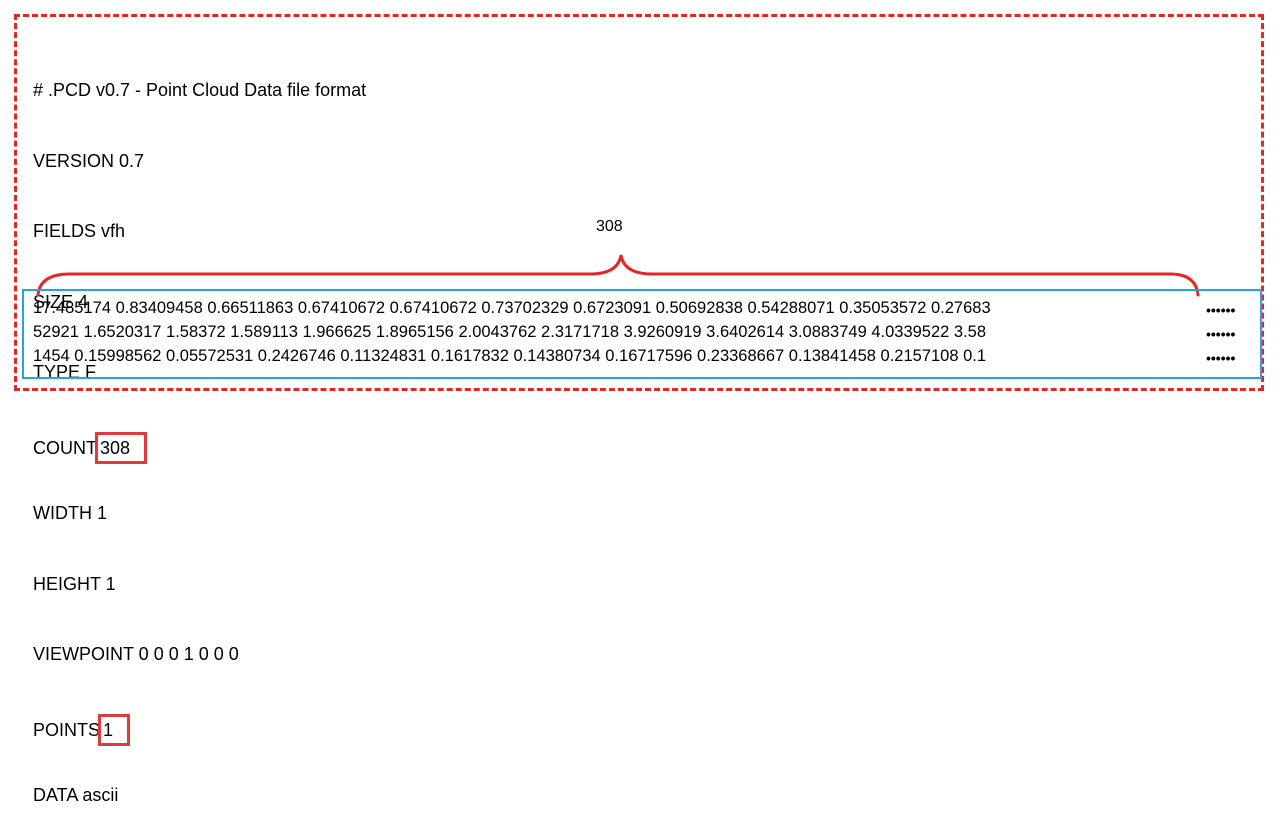 The width and height of the screenshot is (1282, 826). Describe the element at coordinates (70, 513) in the screenshot. I see `header-width-line: WIDTH 1` at that location.